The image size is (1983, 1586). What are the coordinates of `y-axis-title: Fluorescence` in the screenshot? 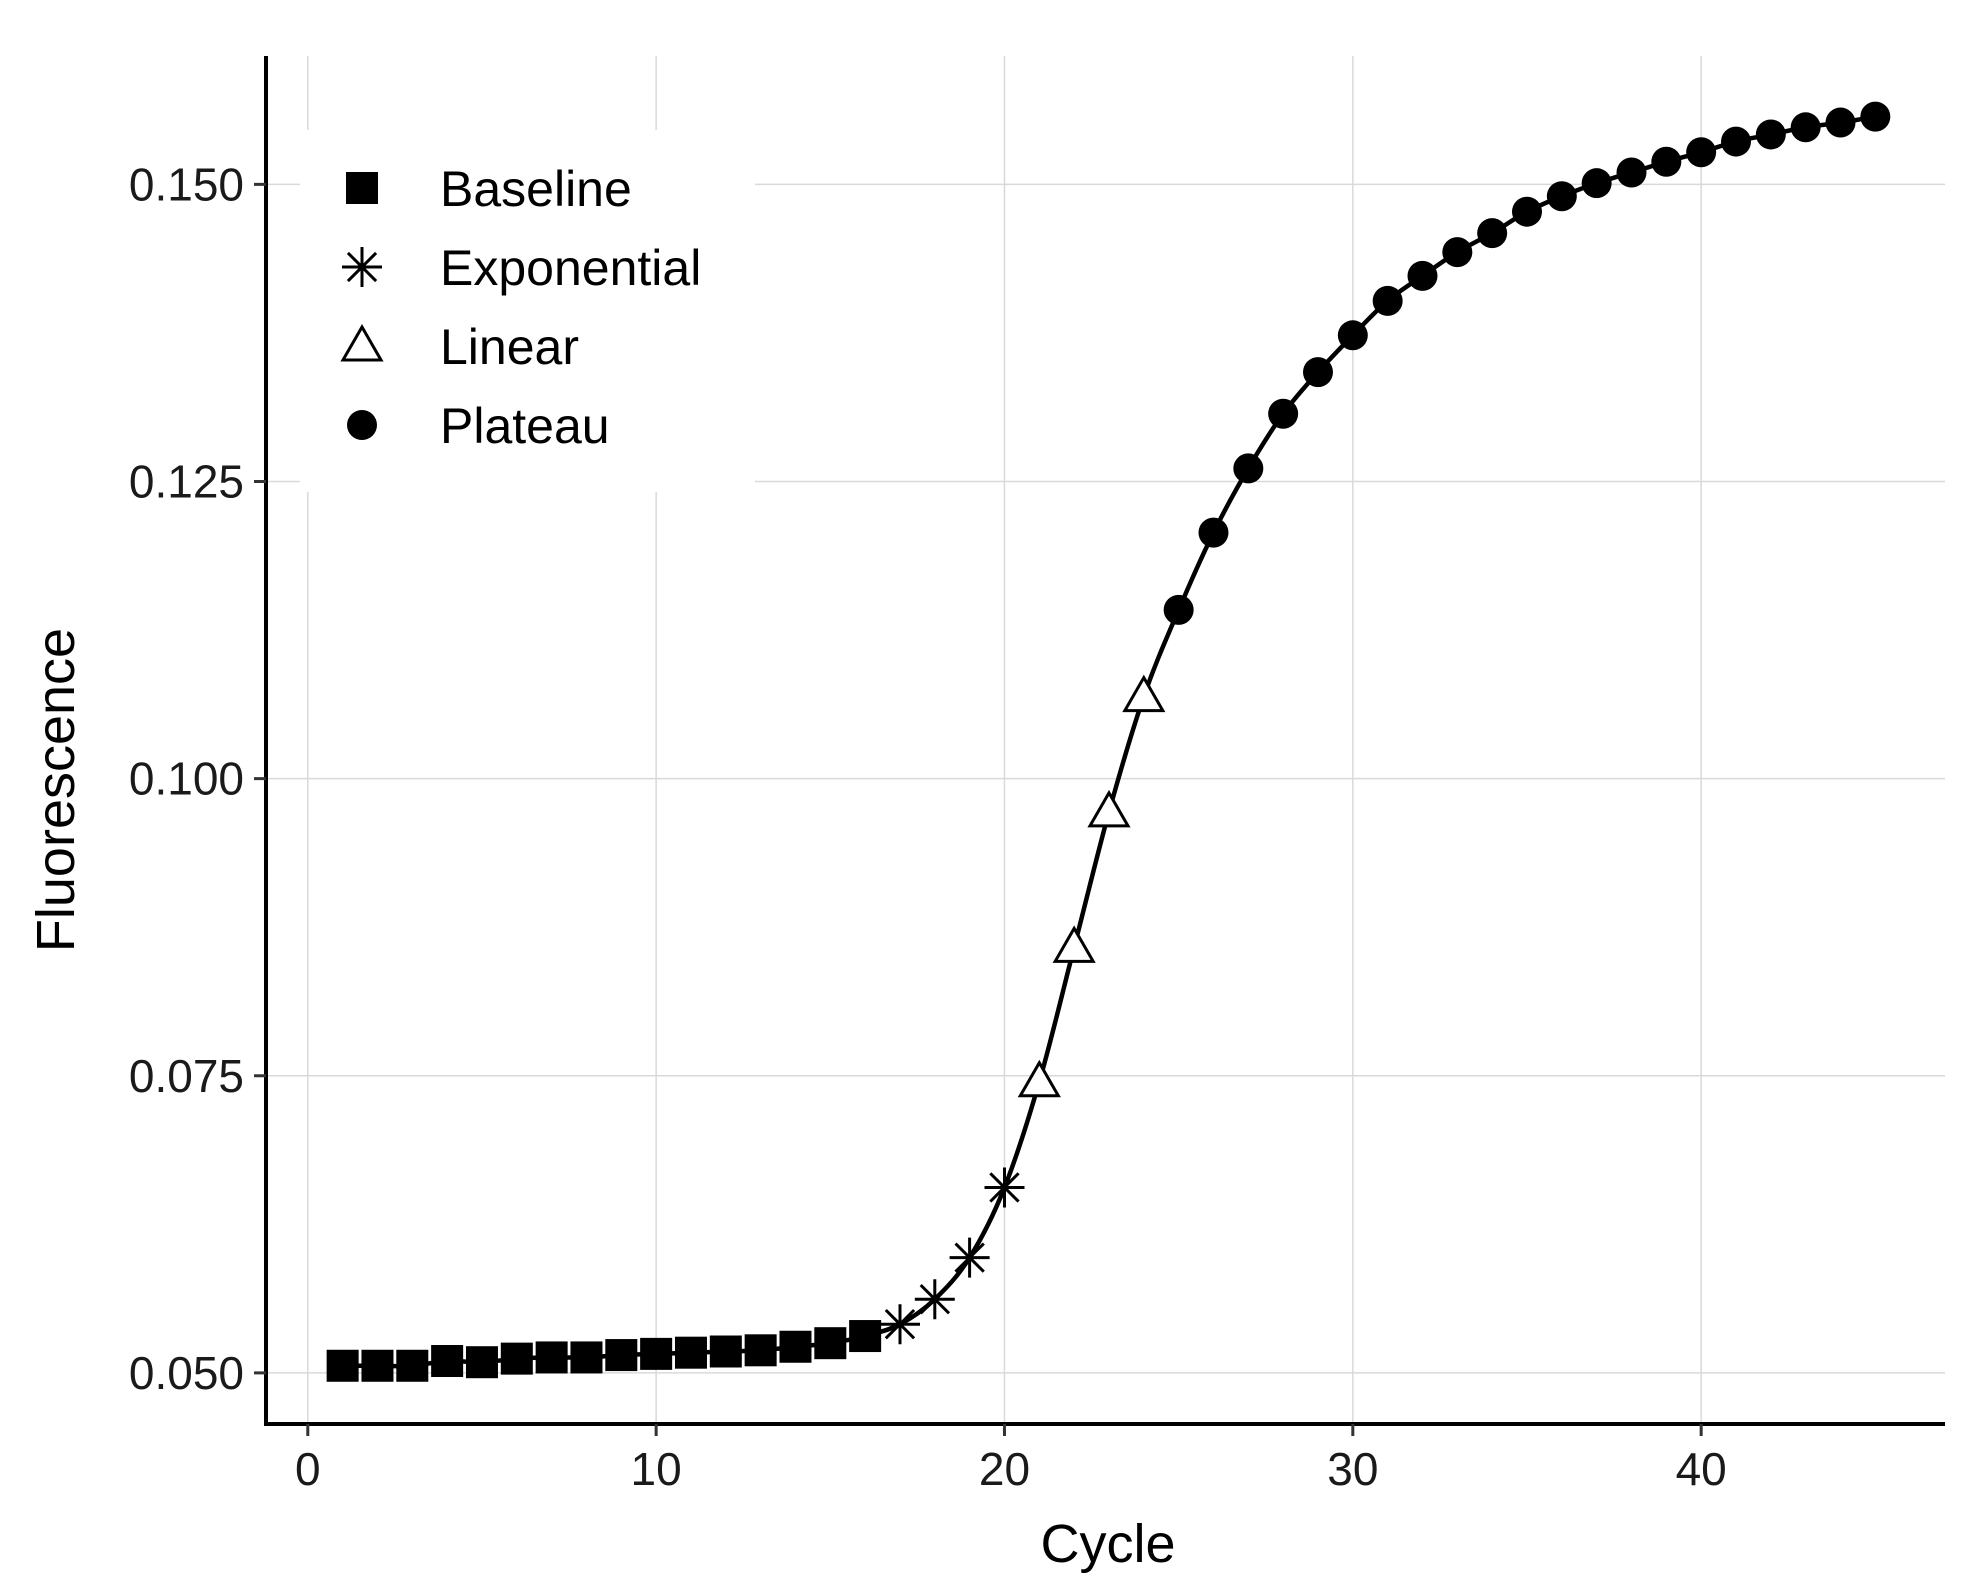 It's located at (56, 790).